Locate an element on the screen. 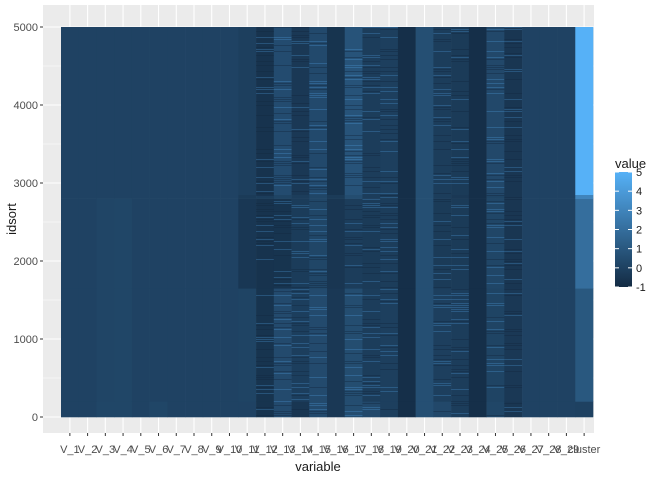  y-tick-label: 2000 is located at coordinates (26, 262).